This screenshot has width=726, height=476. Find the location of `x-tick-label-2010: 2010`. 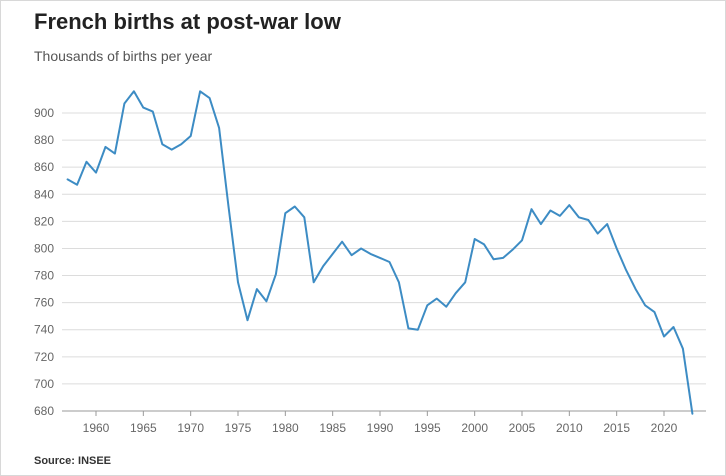

x-tick-label-2010: 2010 is located at coordinates (569, 428).